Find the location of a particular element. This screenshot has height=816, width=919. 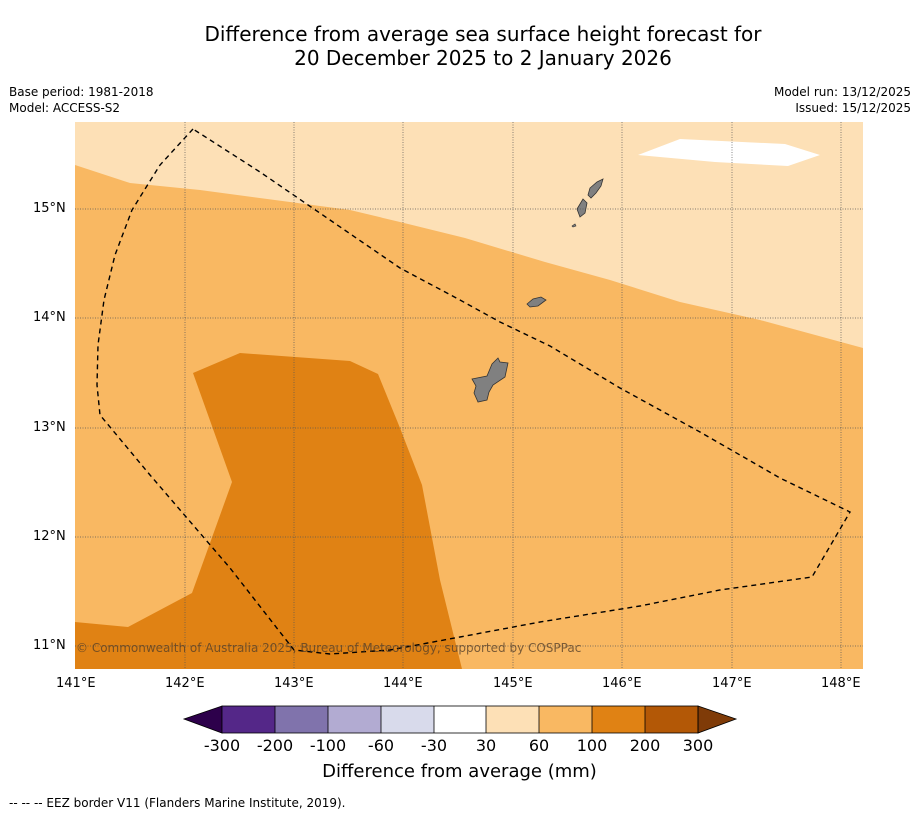

lon-label-144: 144°E is located at coordinates (403, 683).